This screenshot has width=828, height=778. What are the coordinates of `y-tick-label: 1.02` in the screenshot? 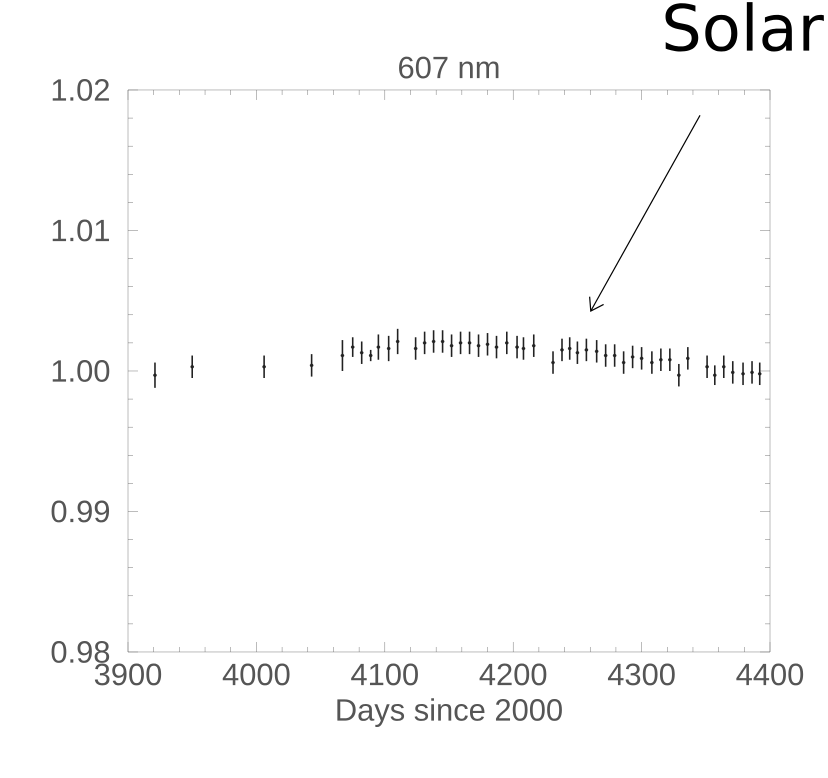 It's located at (80, 90).